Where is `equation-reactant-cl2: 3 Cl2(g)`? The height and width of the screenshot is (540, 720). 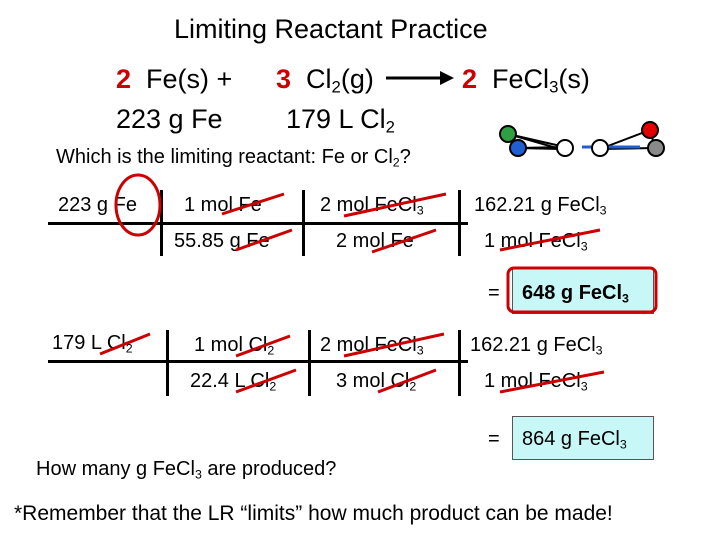 equation-reactant-cl2: 3 Cl2(g) is located at coordinates (325, 80).